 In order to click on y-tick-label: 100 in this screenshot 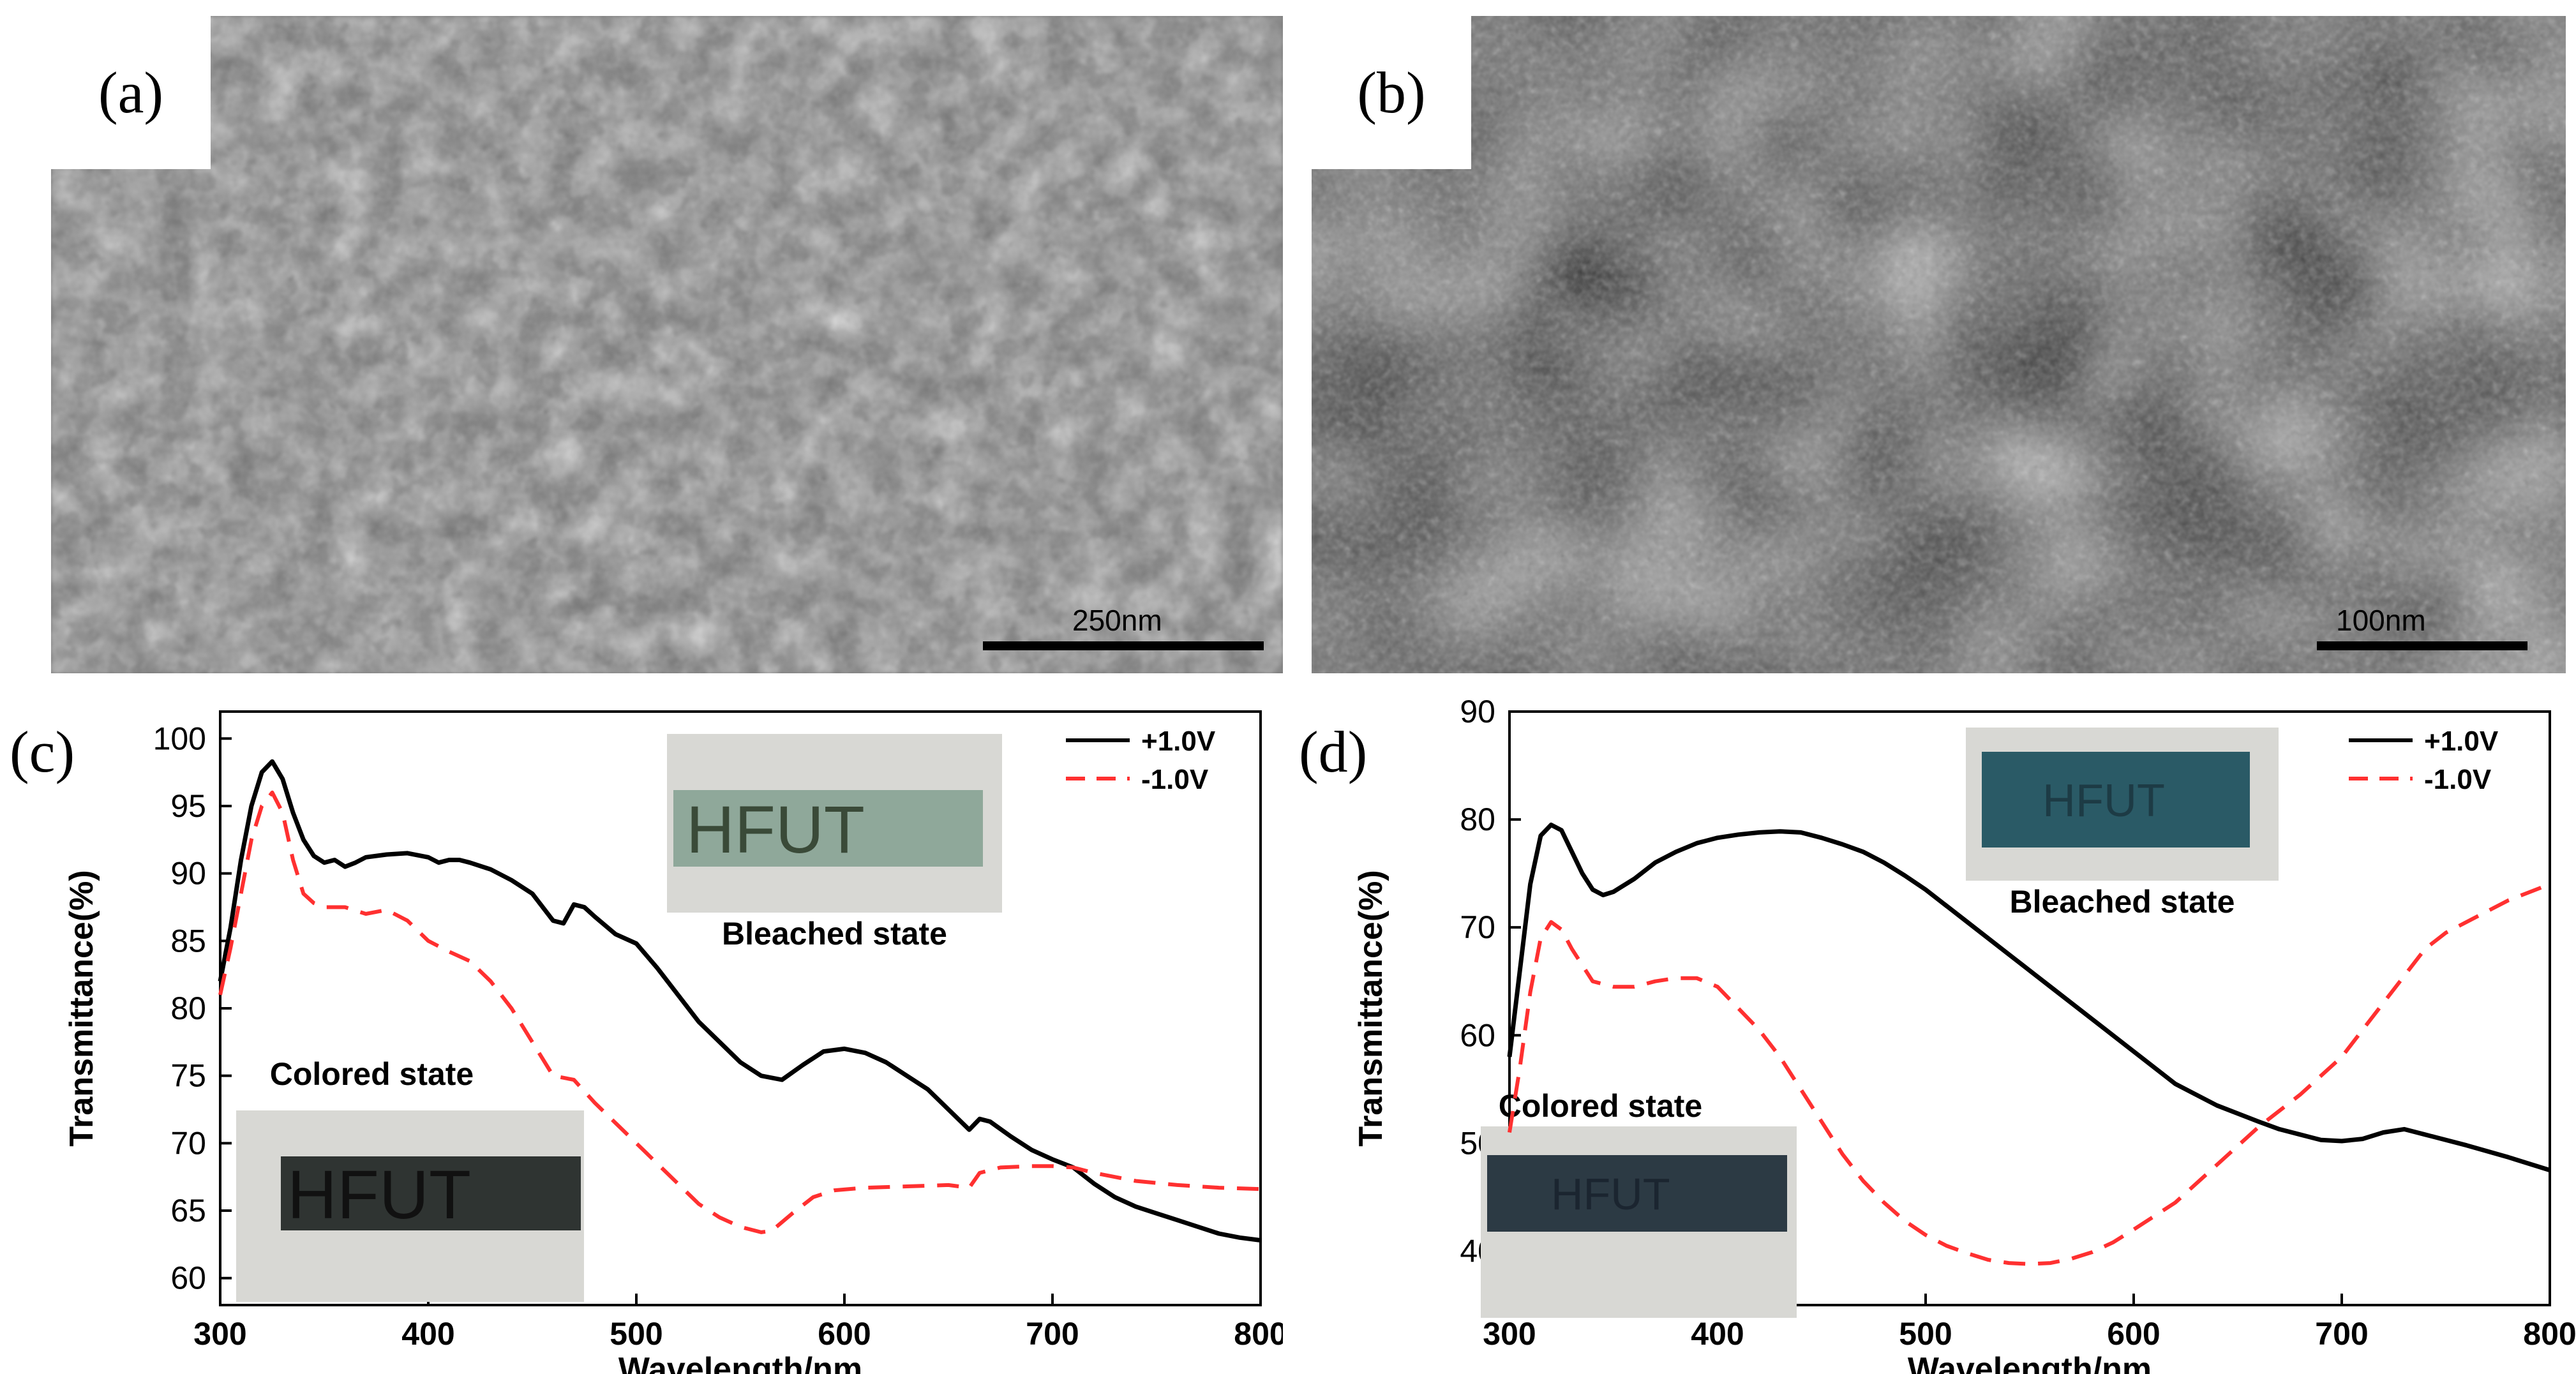, I will do `click(179, 738)`.